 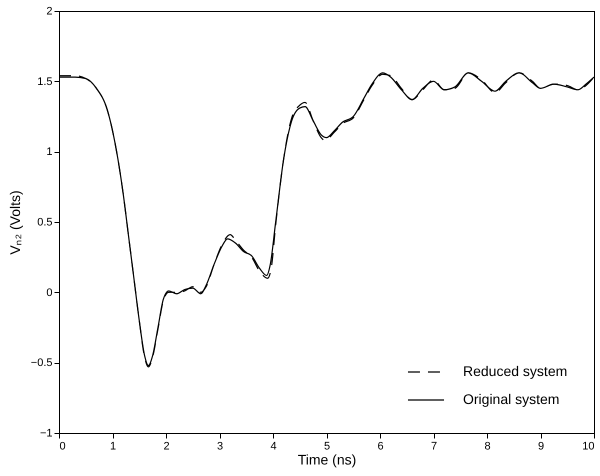 What do you see at coordinates (541, 446) in the screenshot?
I see `x-tick-label: 9` at bounding box center [541, 446].